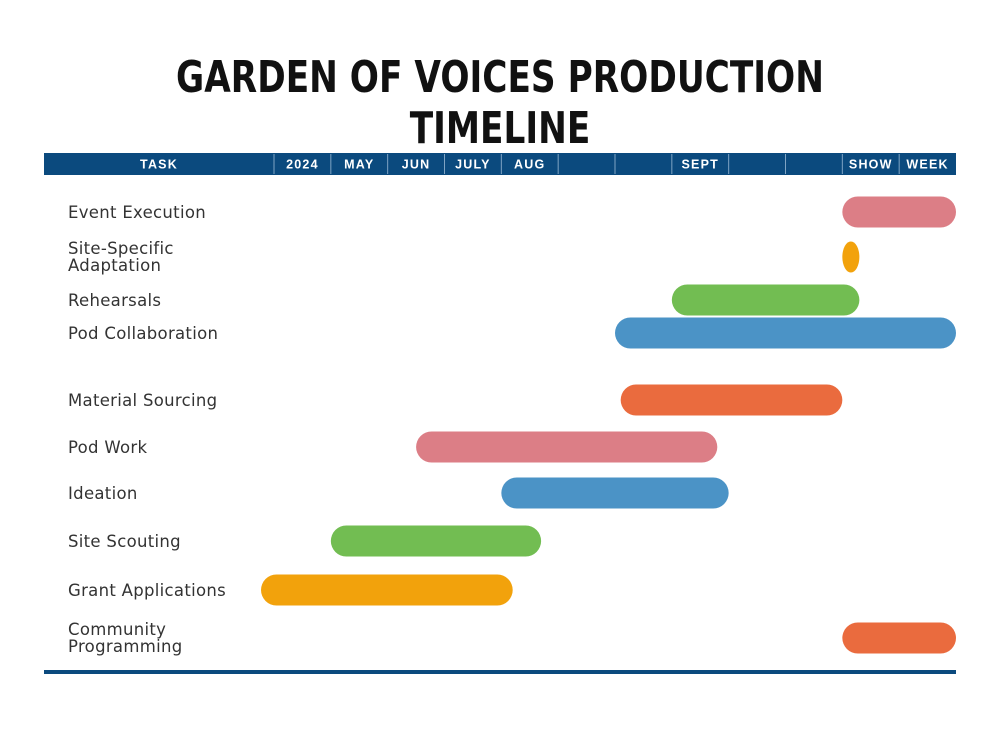 This screenshot has width=1000, height=750. Describe the element at coordinates (103, 493) in the screenshot. I see `task-label: Ideation` at that location.